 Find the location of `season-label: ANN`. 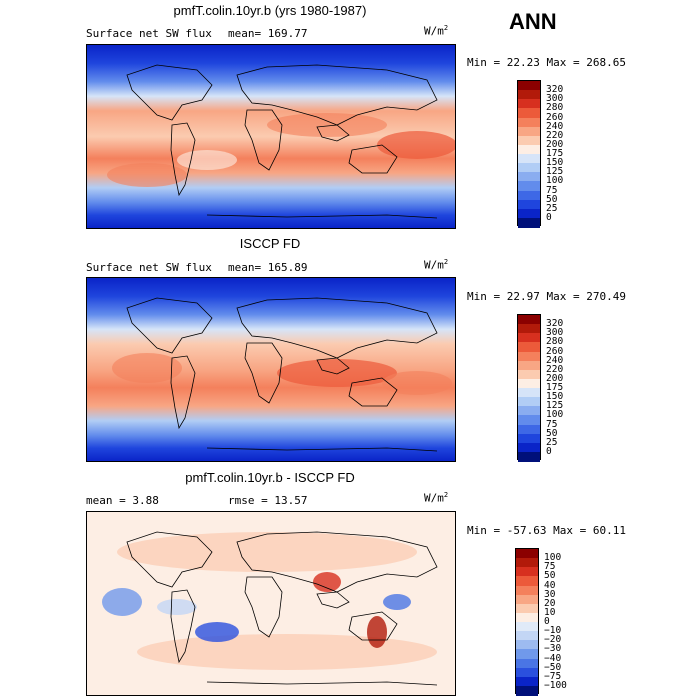

season-label: ANN is located at coordinates (533, 21).